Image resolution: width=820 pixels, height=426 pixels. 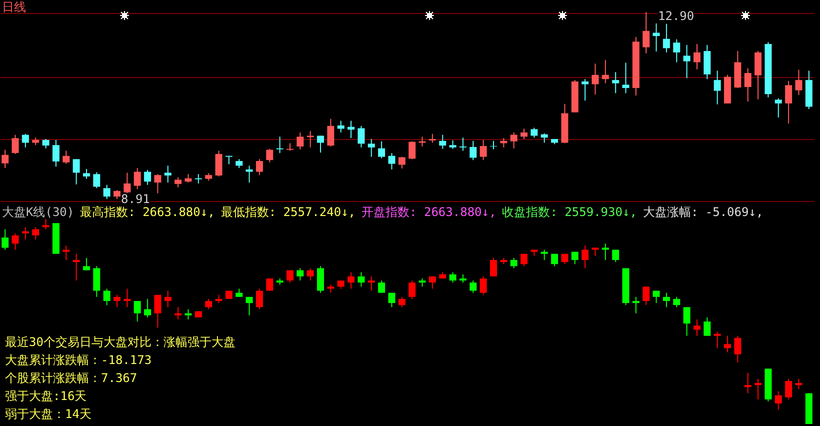 What do you see at coordinates (71, 378) in the screenshot?
I see `annotation: 个股累计涨跌幅：7.367` at bounding box center [71, 378].